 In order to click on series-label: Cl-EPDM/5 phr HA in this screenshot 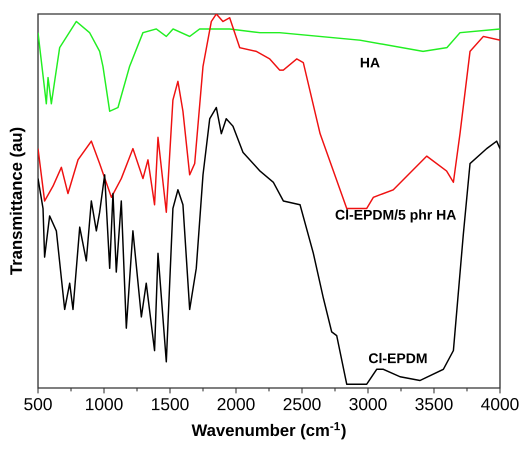, I will do `click(396, 215)`.